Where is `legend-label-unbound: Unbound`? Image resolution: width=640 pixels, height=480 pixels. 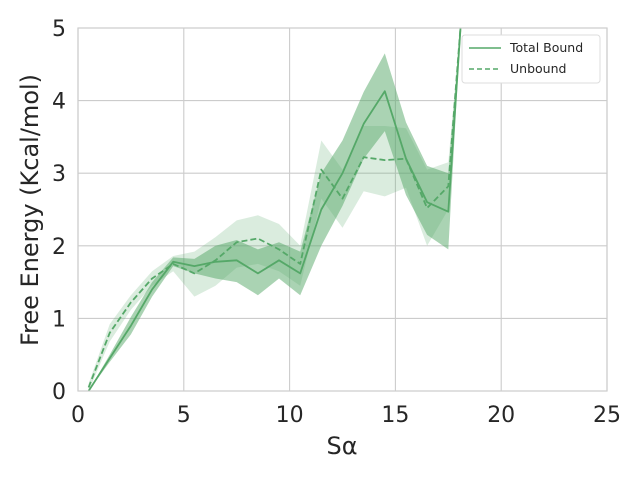
legend-label-unbound: Unbound is located at coordinates (538, 68).